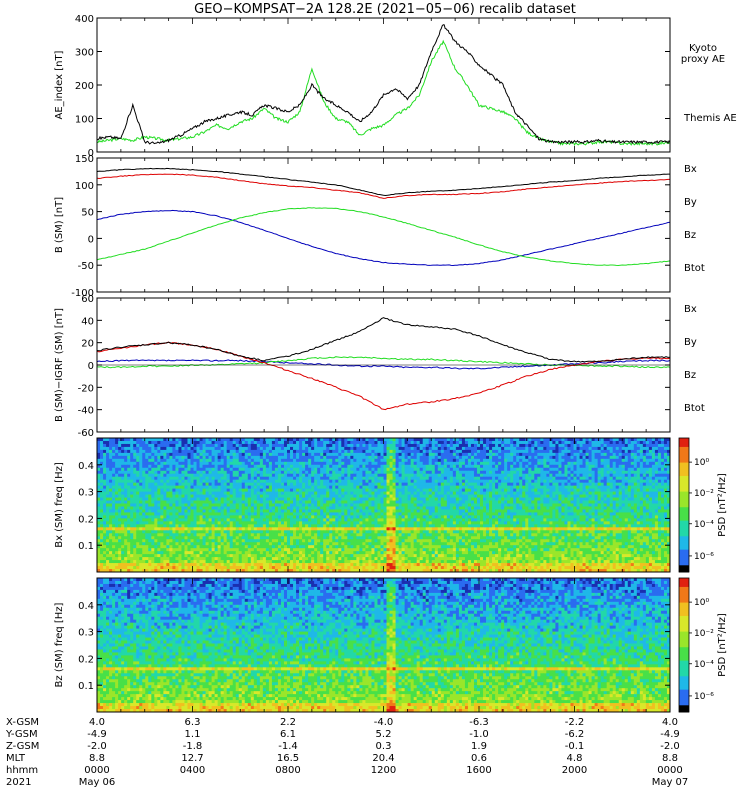  I want to click on legend-bz: Bz, so click(690, 375).